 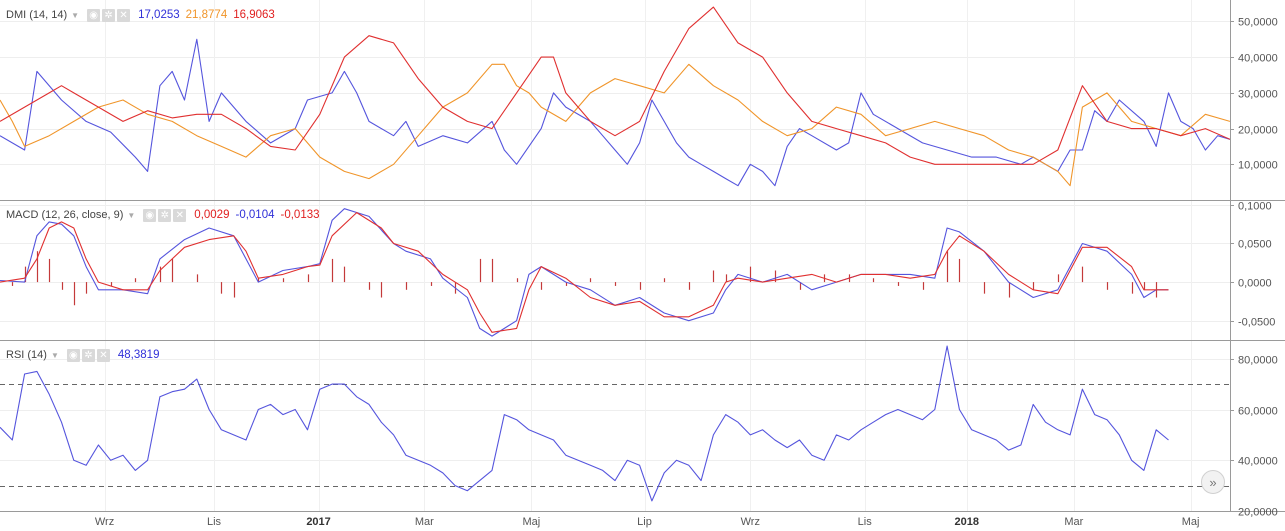 I want to click on y-tick-label: 60,0000, so click(x=1258, y=412).